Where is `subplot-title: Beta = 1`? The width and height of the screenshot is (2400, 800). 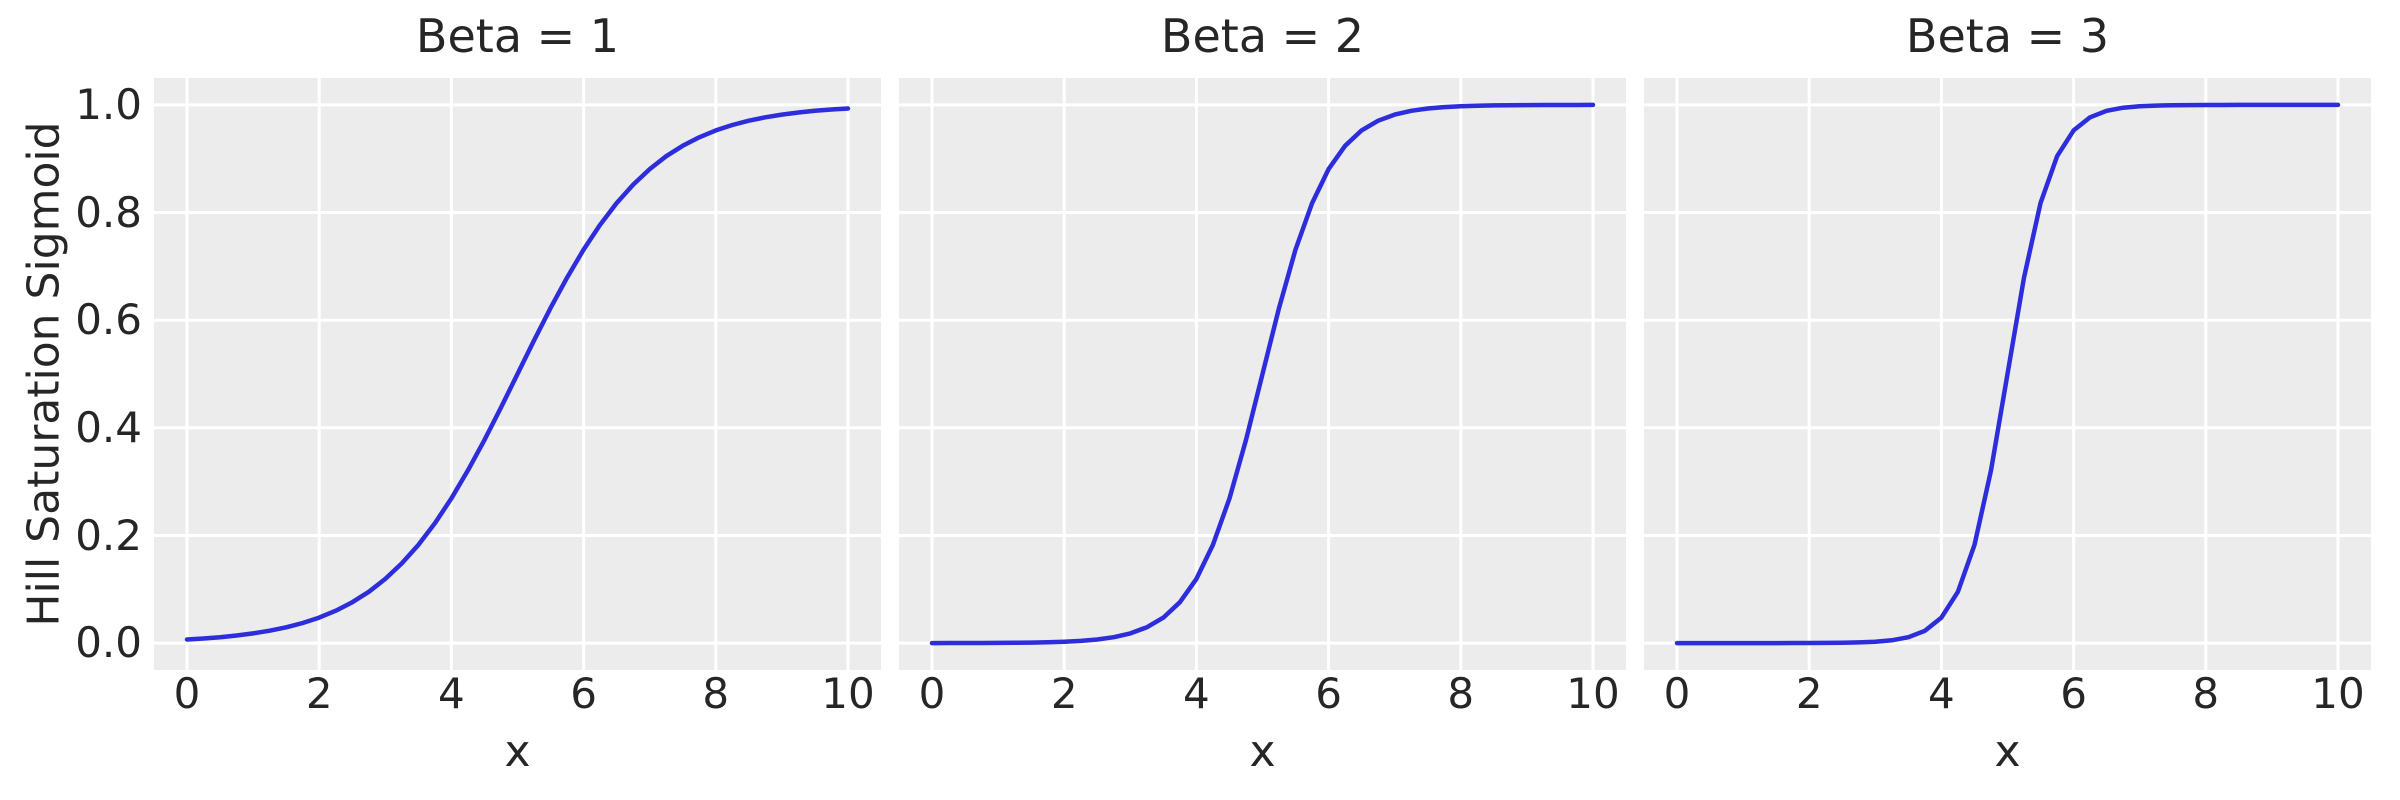 subplot-title: Beta = 1 is located at coordinates (517, 36).